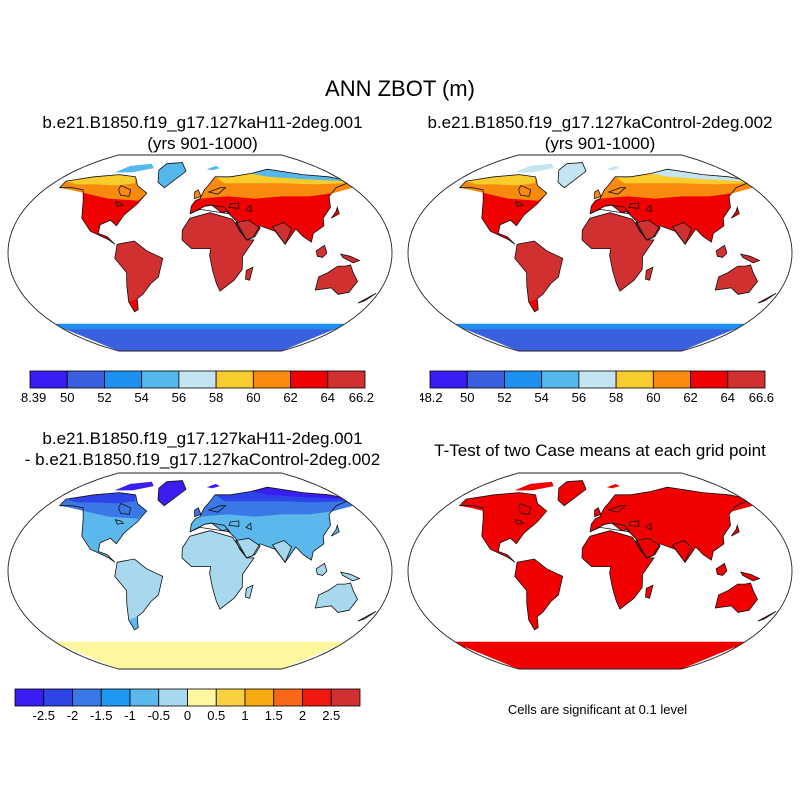 Image resolution: width=800 pixels, height=800 pixels. What do you see at coordinates (73, 715) in the screenshot?
I see `colorbar-tick-label: -2` at bounding box center [73, 715].